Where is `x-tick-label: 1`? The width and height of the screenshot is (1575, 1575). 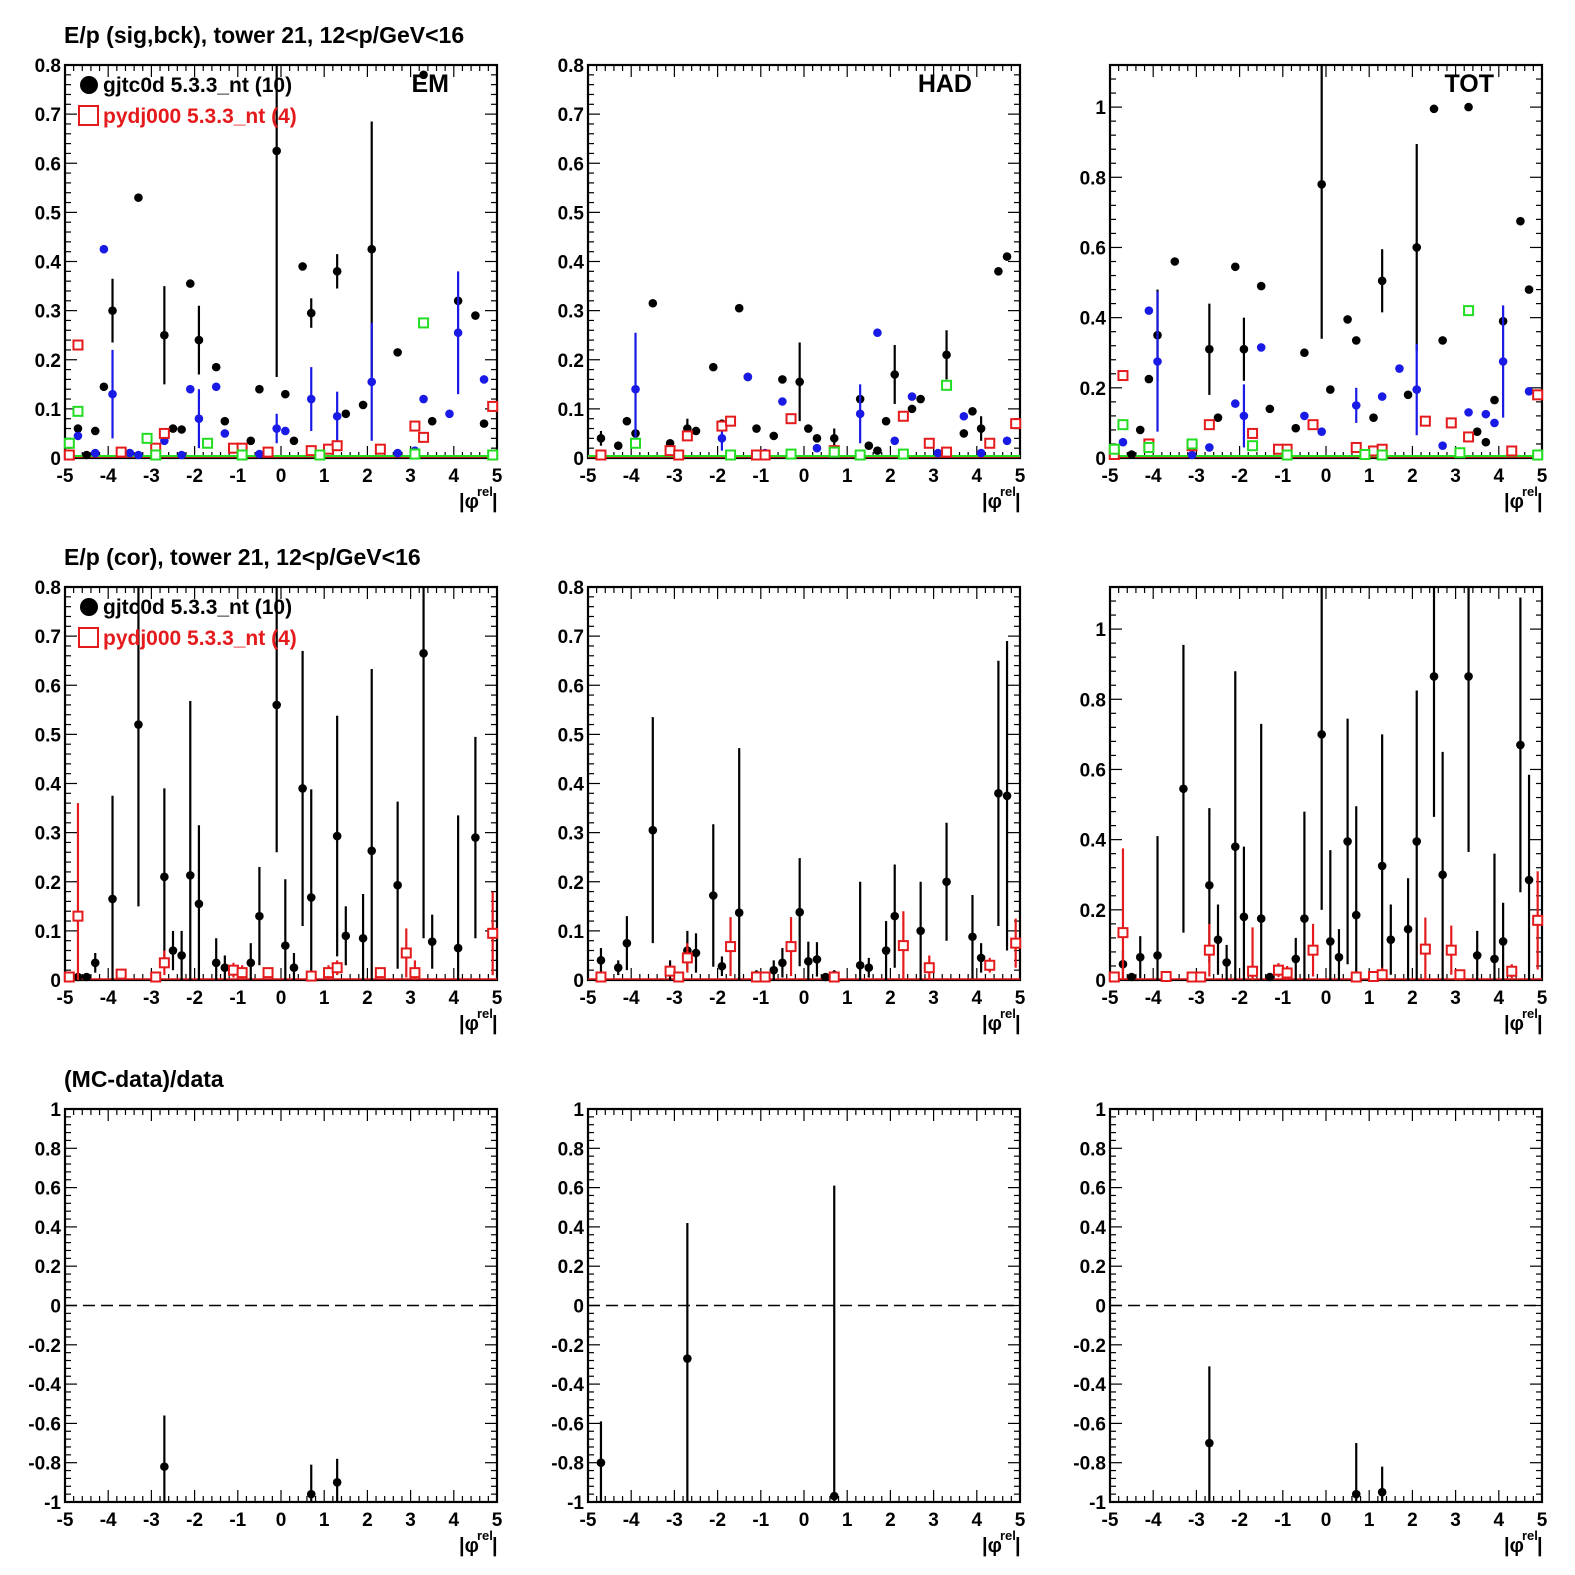 x-tick-label: 1 is located at coordinates (1369, 476).